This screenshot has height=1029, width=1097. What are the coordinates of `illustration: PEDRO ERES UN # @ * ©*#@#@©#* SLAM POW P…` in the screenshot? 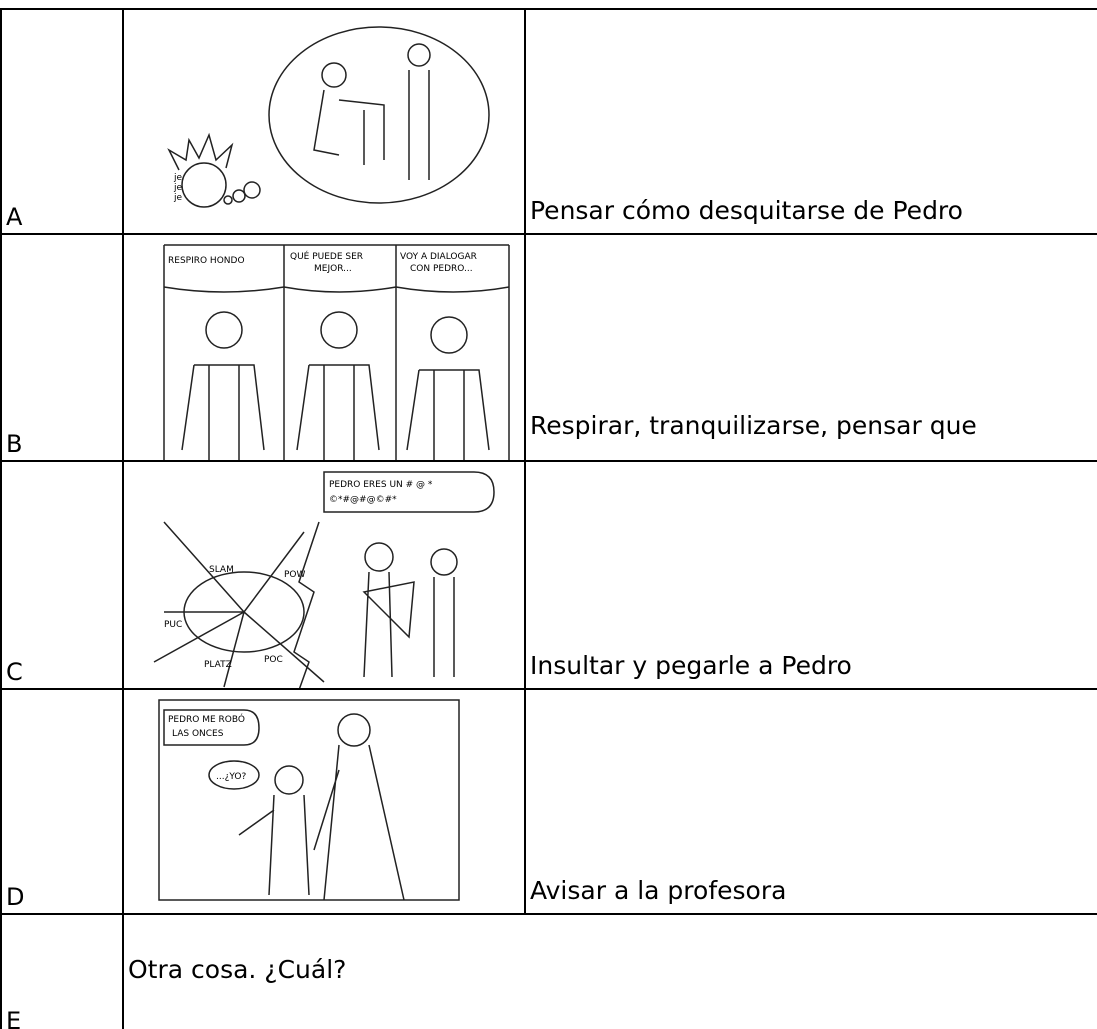 It's located at (324, 580).